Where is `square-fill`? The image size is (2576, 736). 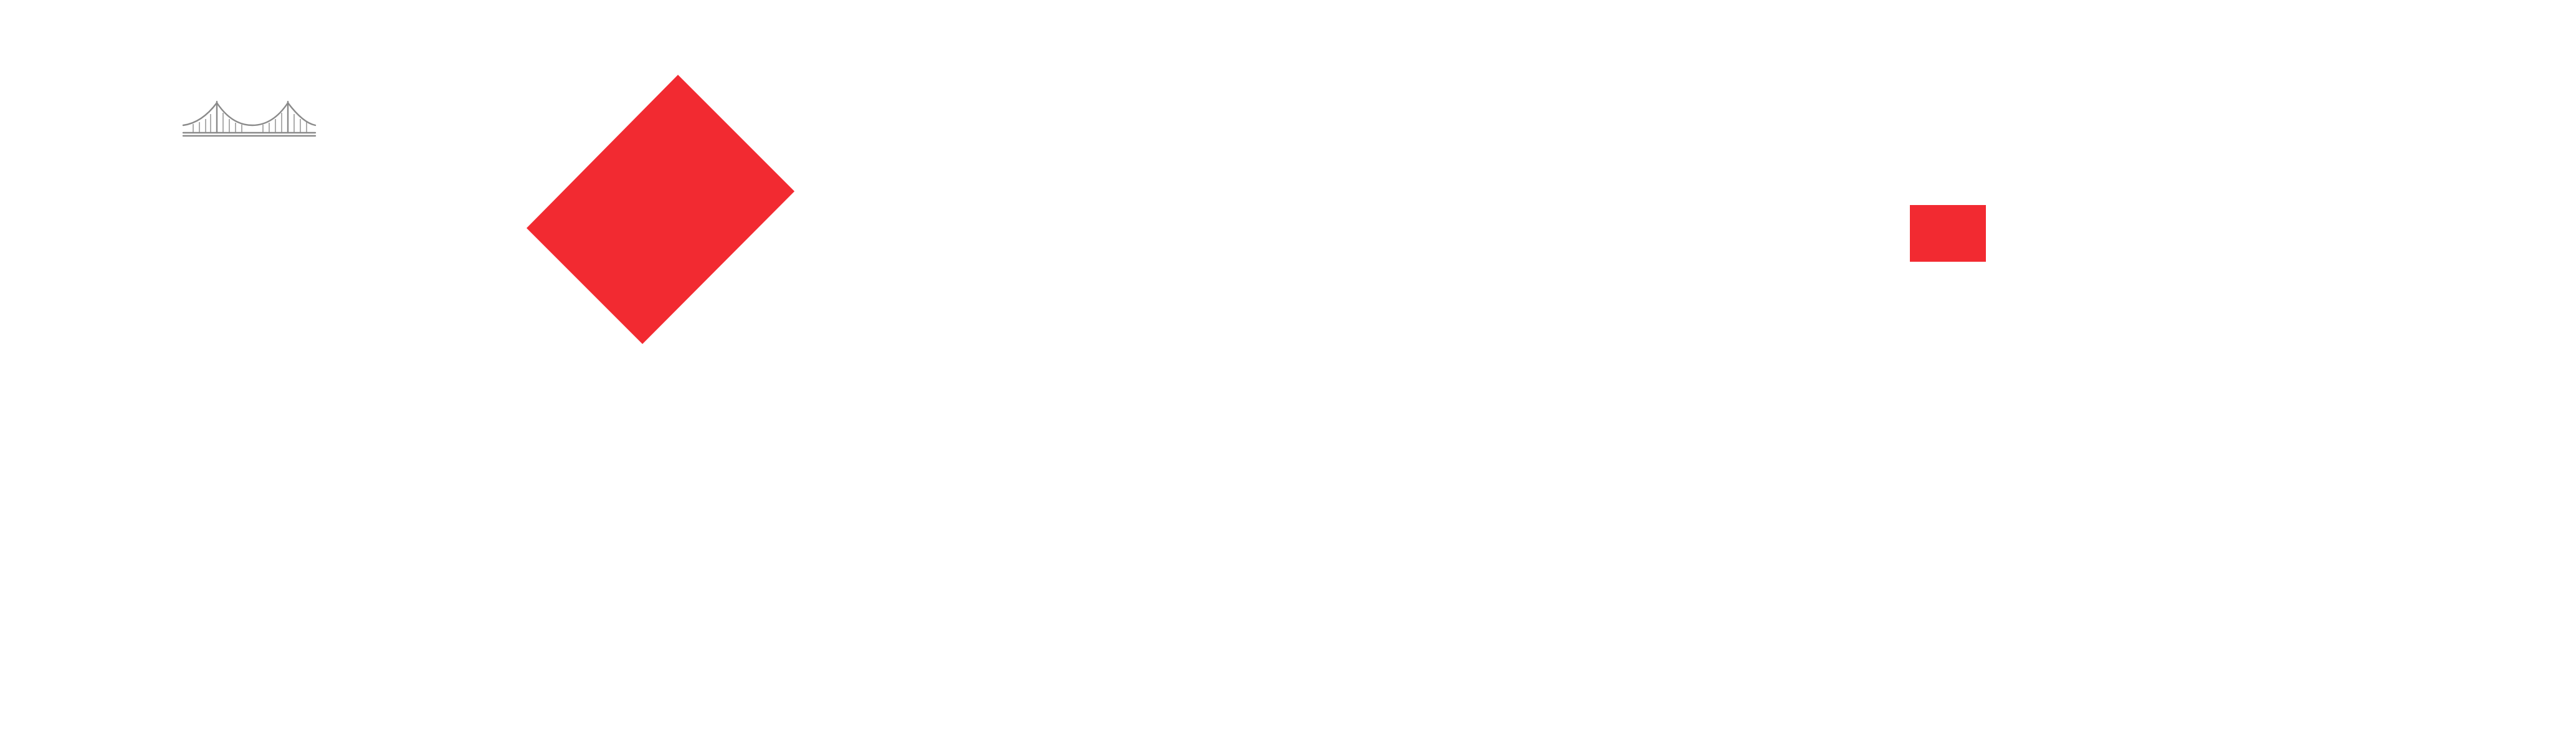
square-fill is located at coordinates (1948, 233).